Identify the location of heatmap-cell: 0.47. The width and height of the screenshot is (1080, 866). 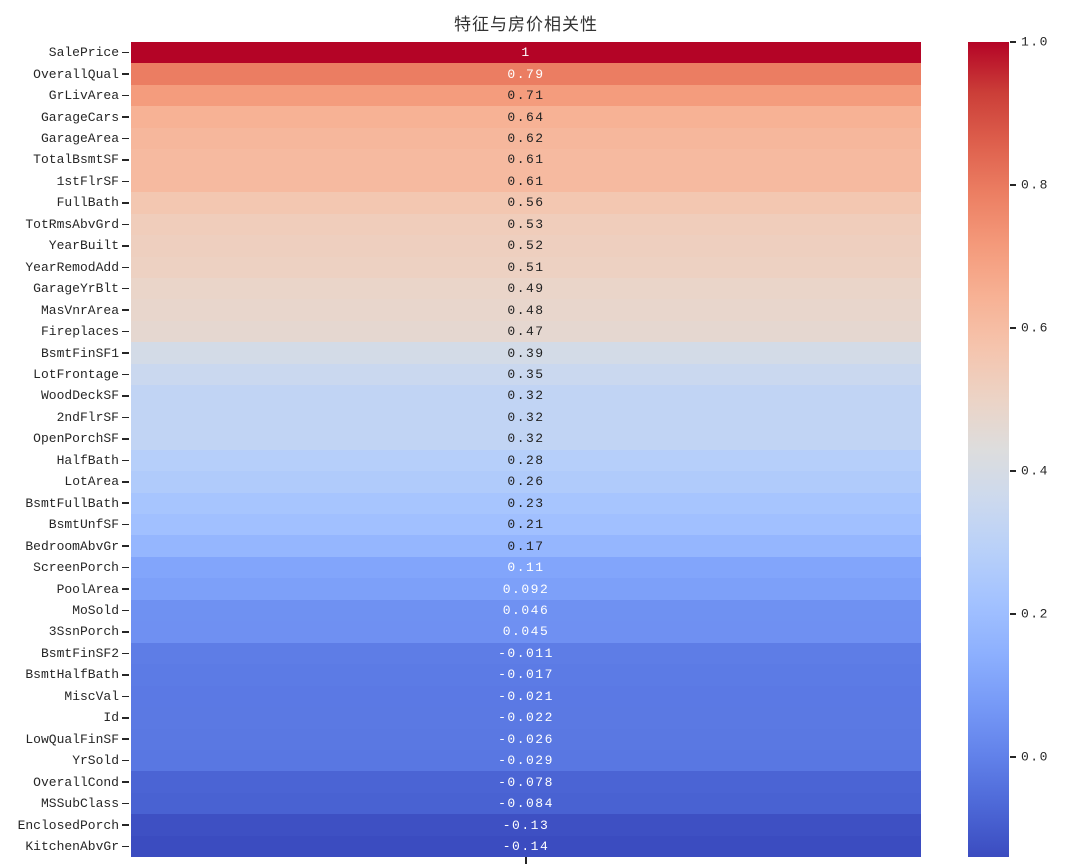
(526, 331).